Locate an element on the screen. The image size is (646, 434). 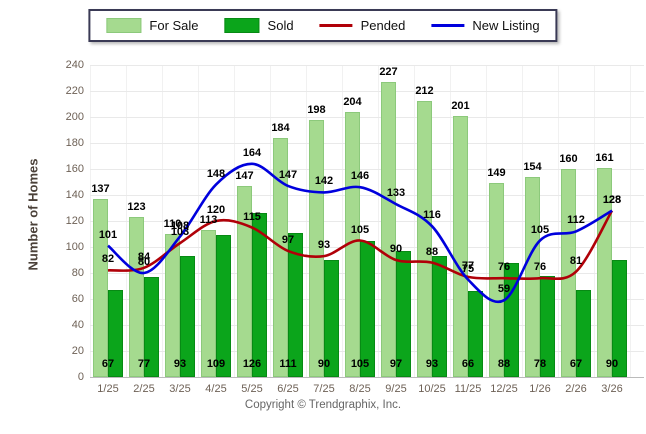
y-tick-label: 220 is located at coordinates (74, 91).